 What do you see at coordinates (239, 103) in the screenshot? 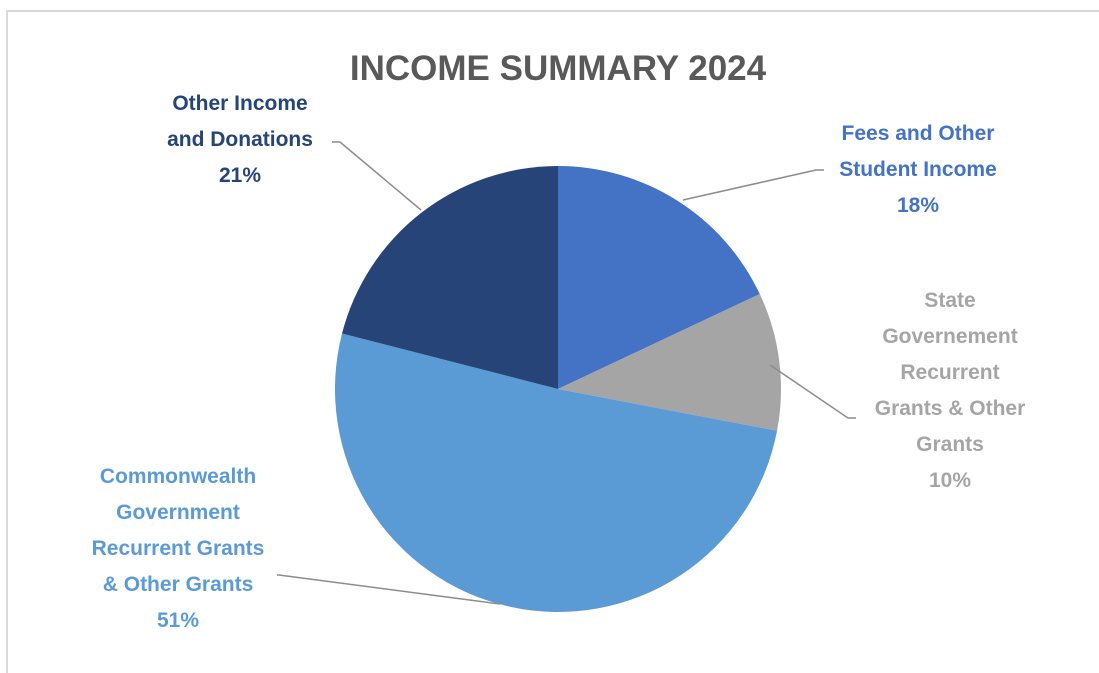
I see `slice-name-line: Other Income` at bounding box center [239, 103].